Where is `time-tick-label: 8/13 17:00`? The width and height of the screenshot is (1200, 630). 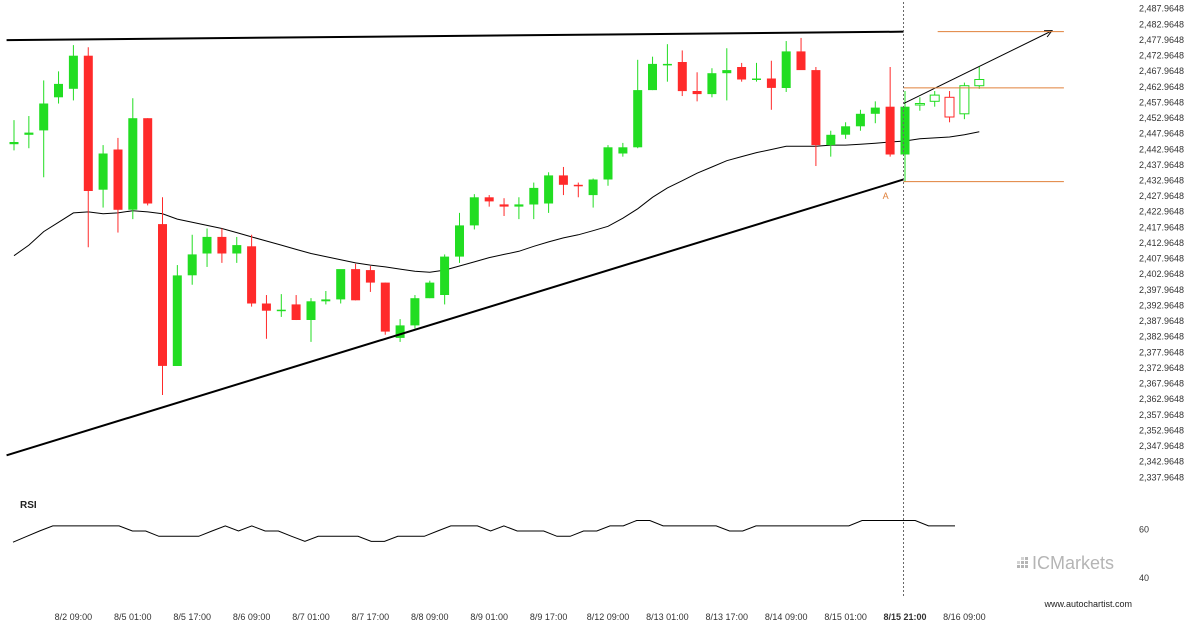 time-tick-label: 8/13 17:00 is located at coordinates (727, 617).